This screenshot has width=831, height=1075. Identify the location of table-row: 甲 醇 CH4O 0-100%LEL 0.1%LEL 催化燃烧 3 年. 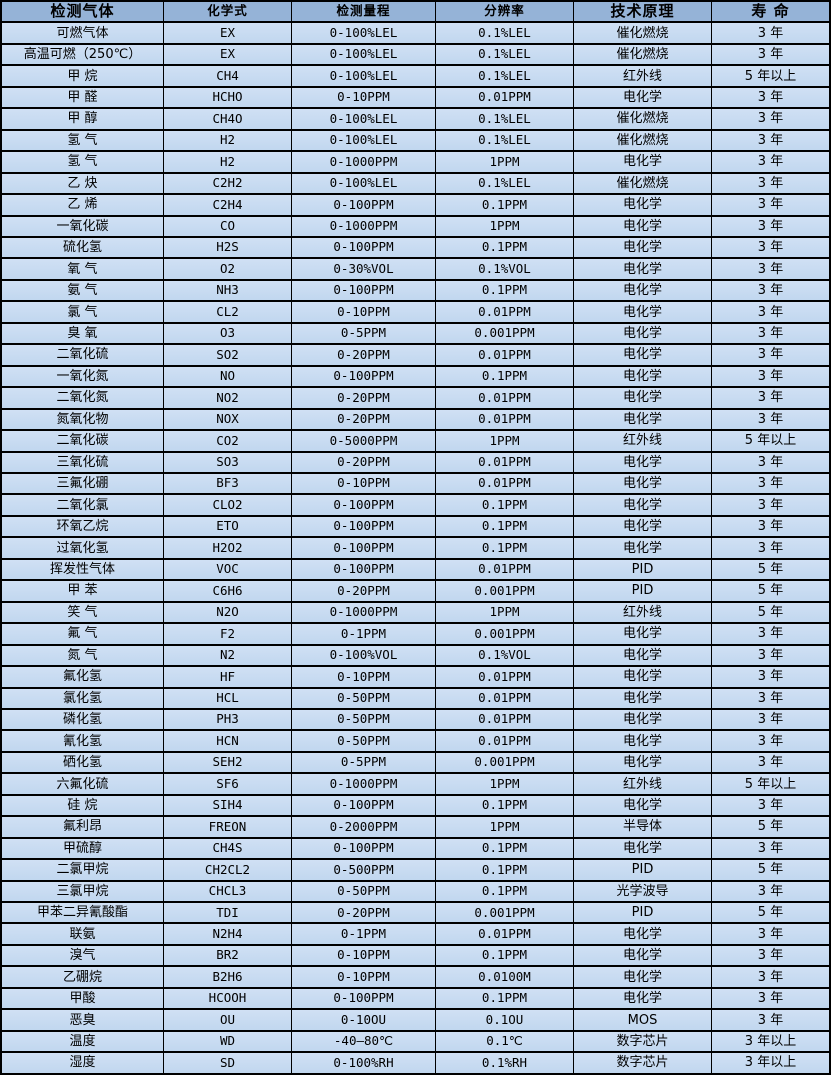
(415, 120).